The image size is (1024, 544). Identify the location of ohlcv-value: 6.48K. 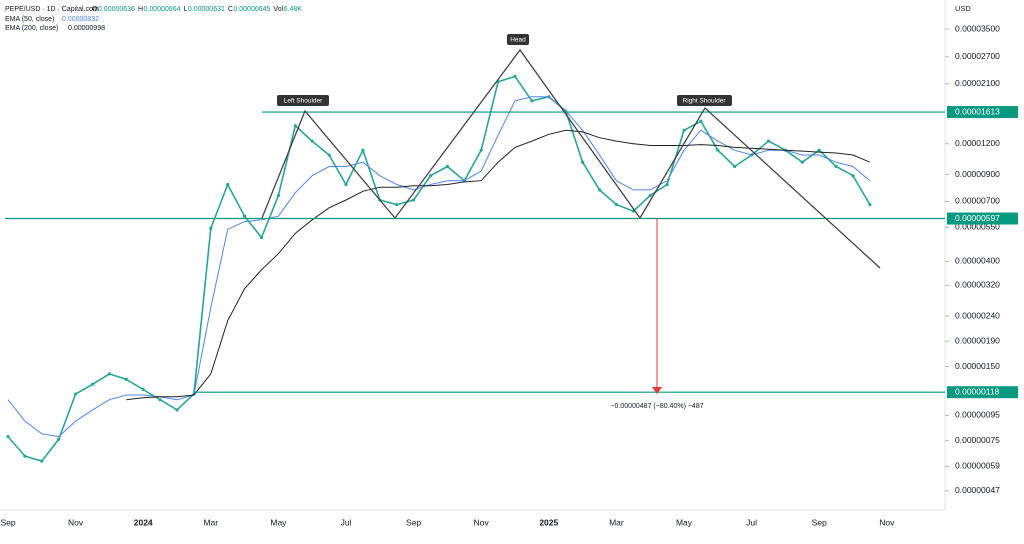
(293, 9).